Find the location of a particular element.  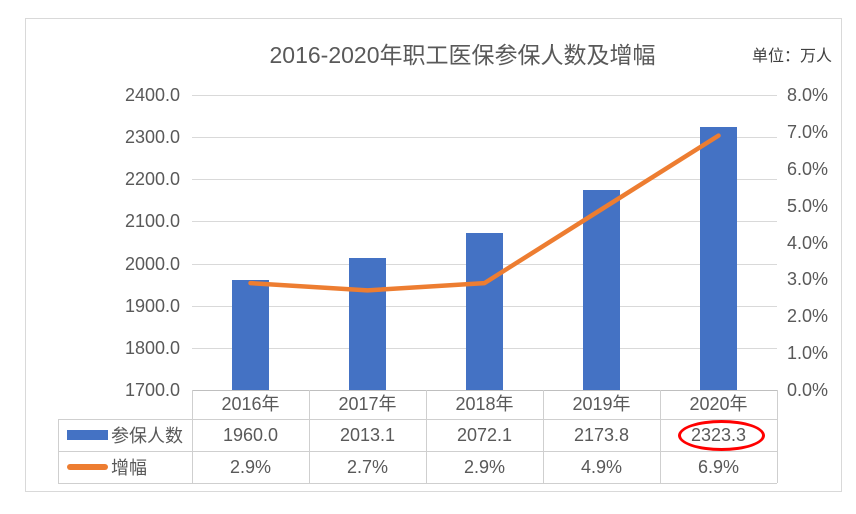

table-cell-year: 2019年 is located at coordinates (601, 404).